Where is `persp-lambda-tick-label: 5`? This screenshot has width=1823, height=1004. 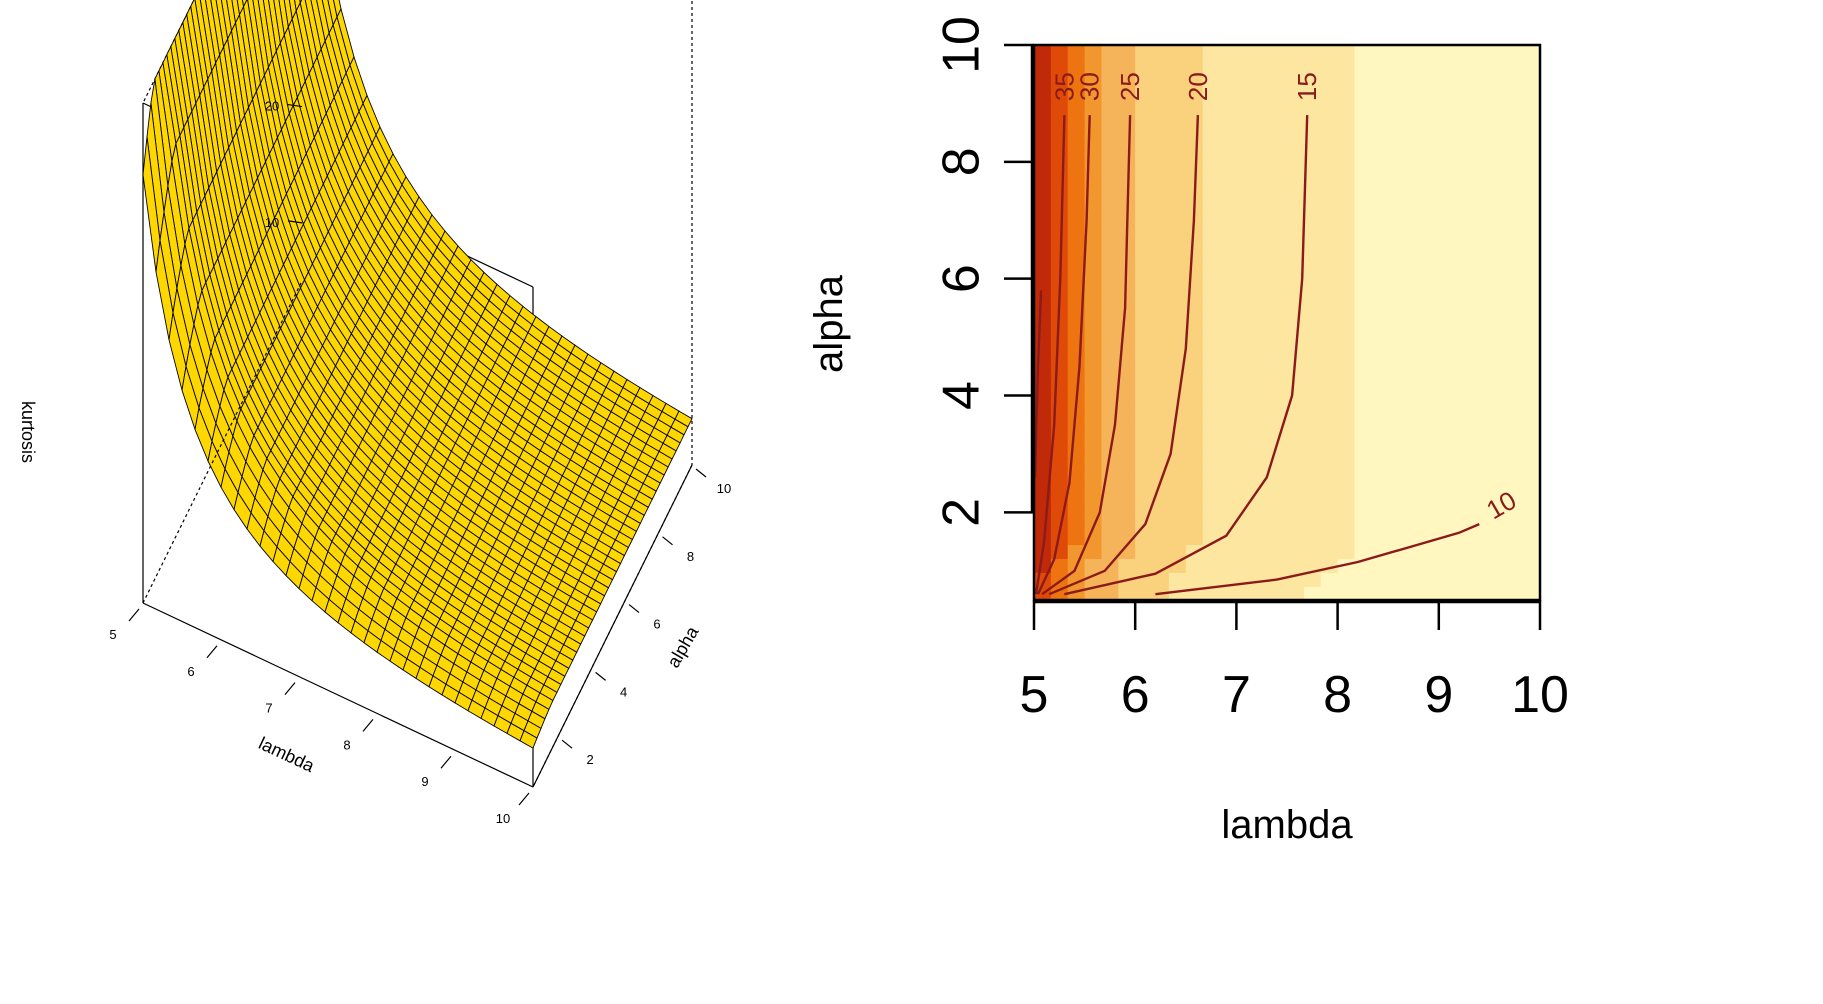 persp-lambda-tick-label: 5 is located at coordinates (112, 634).